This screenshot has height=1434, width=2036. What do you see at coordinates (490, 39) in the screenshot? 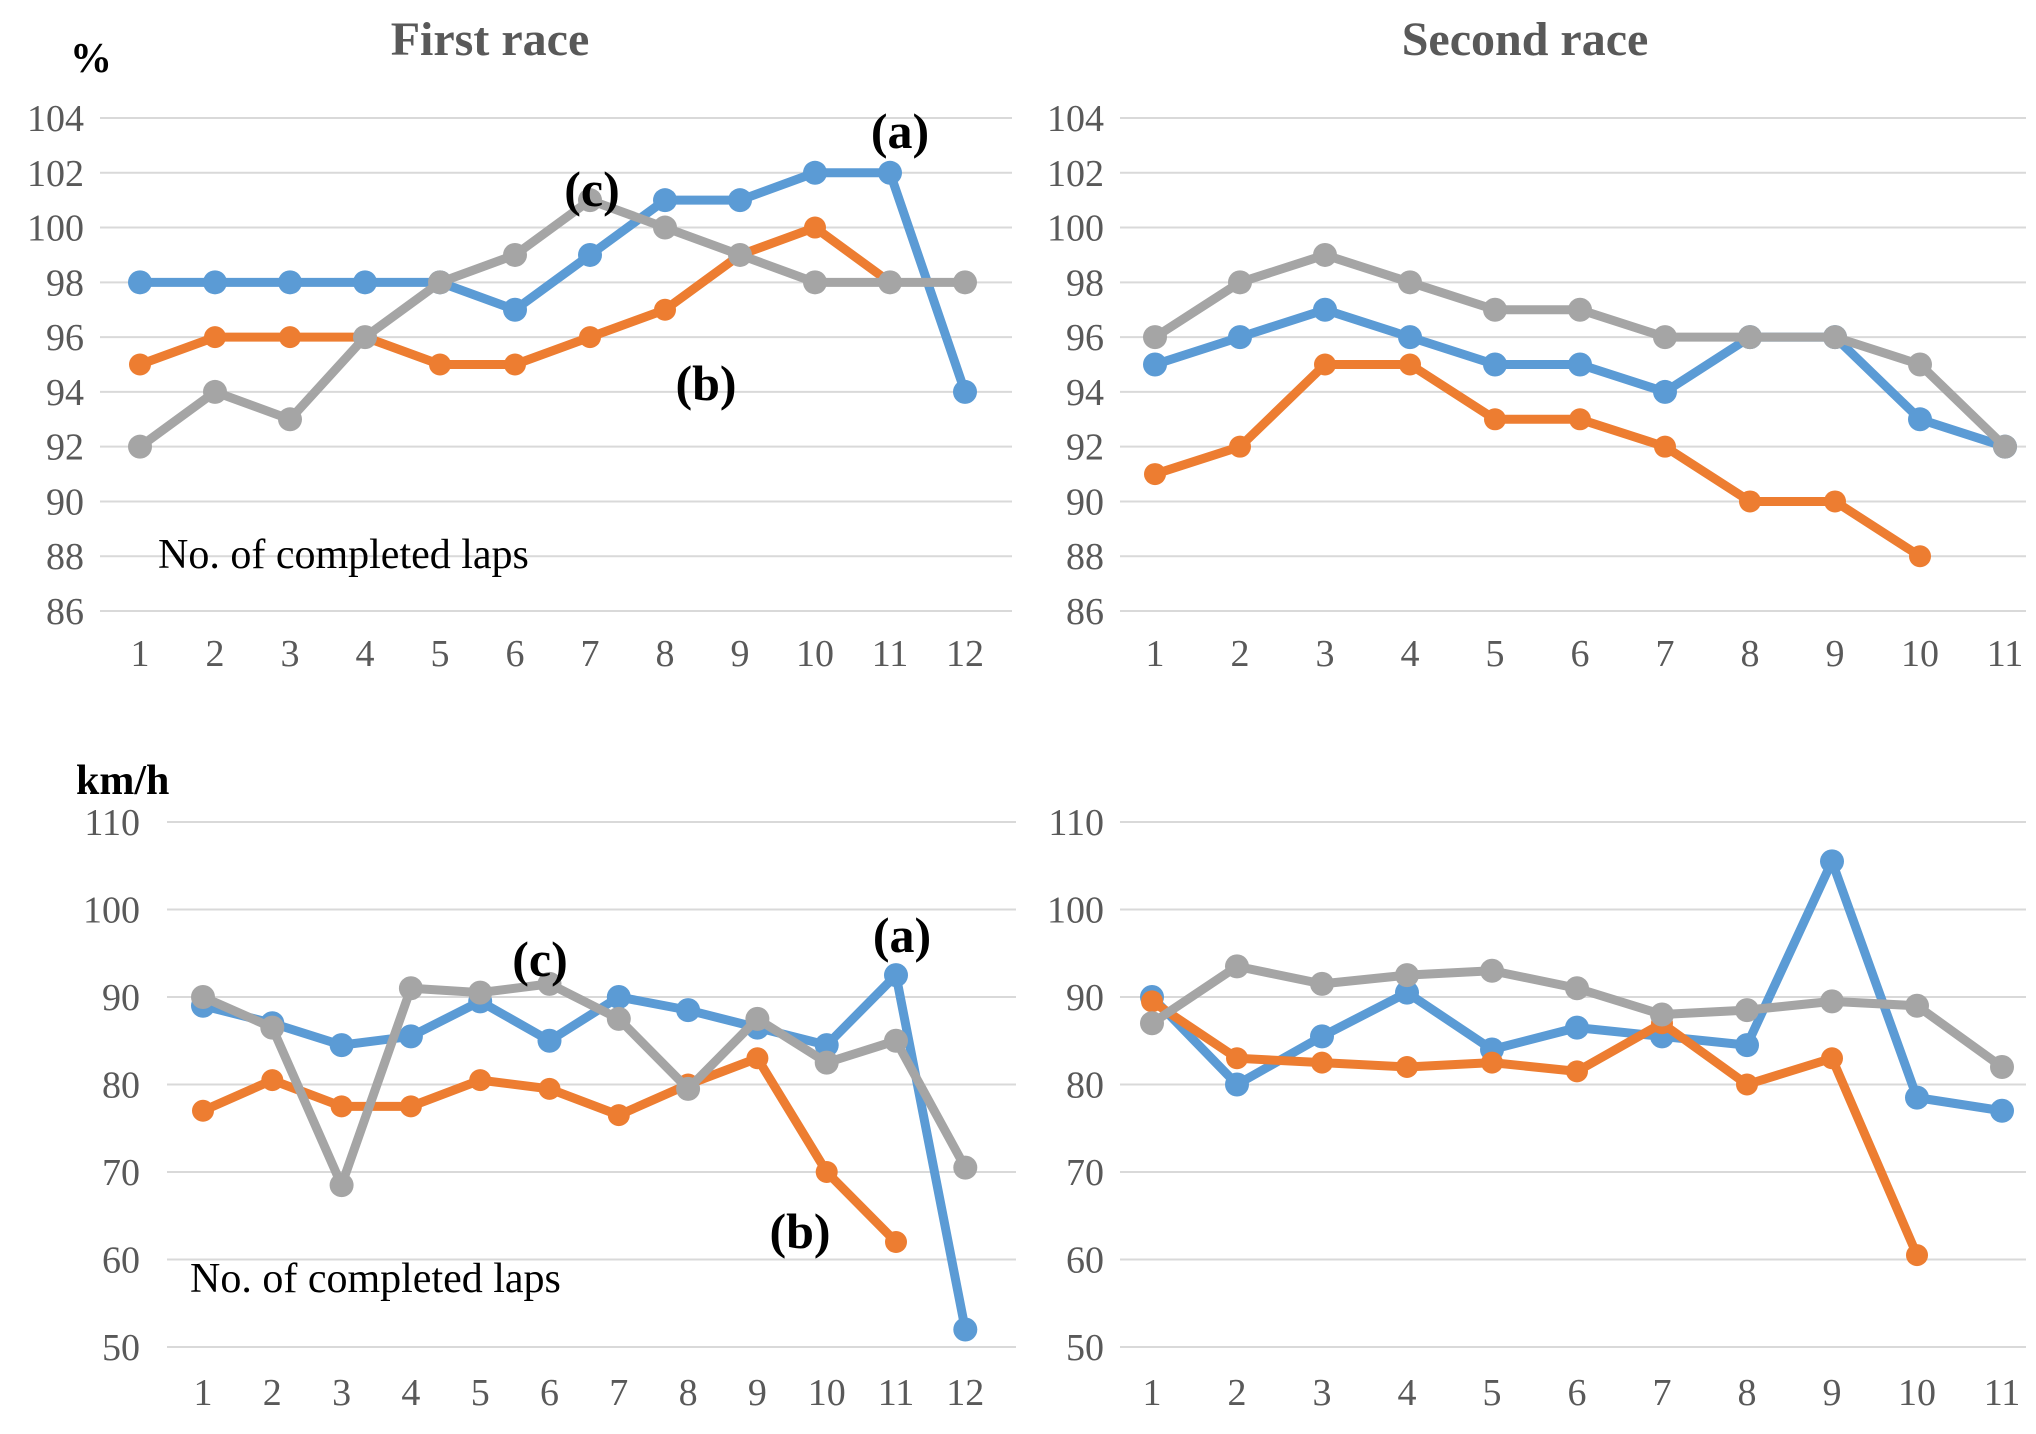
I see `chart-title-first-race: First race` at bounding box center [490, 39].